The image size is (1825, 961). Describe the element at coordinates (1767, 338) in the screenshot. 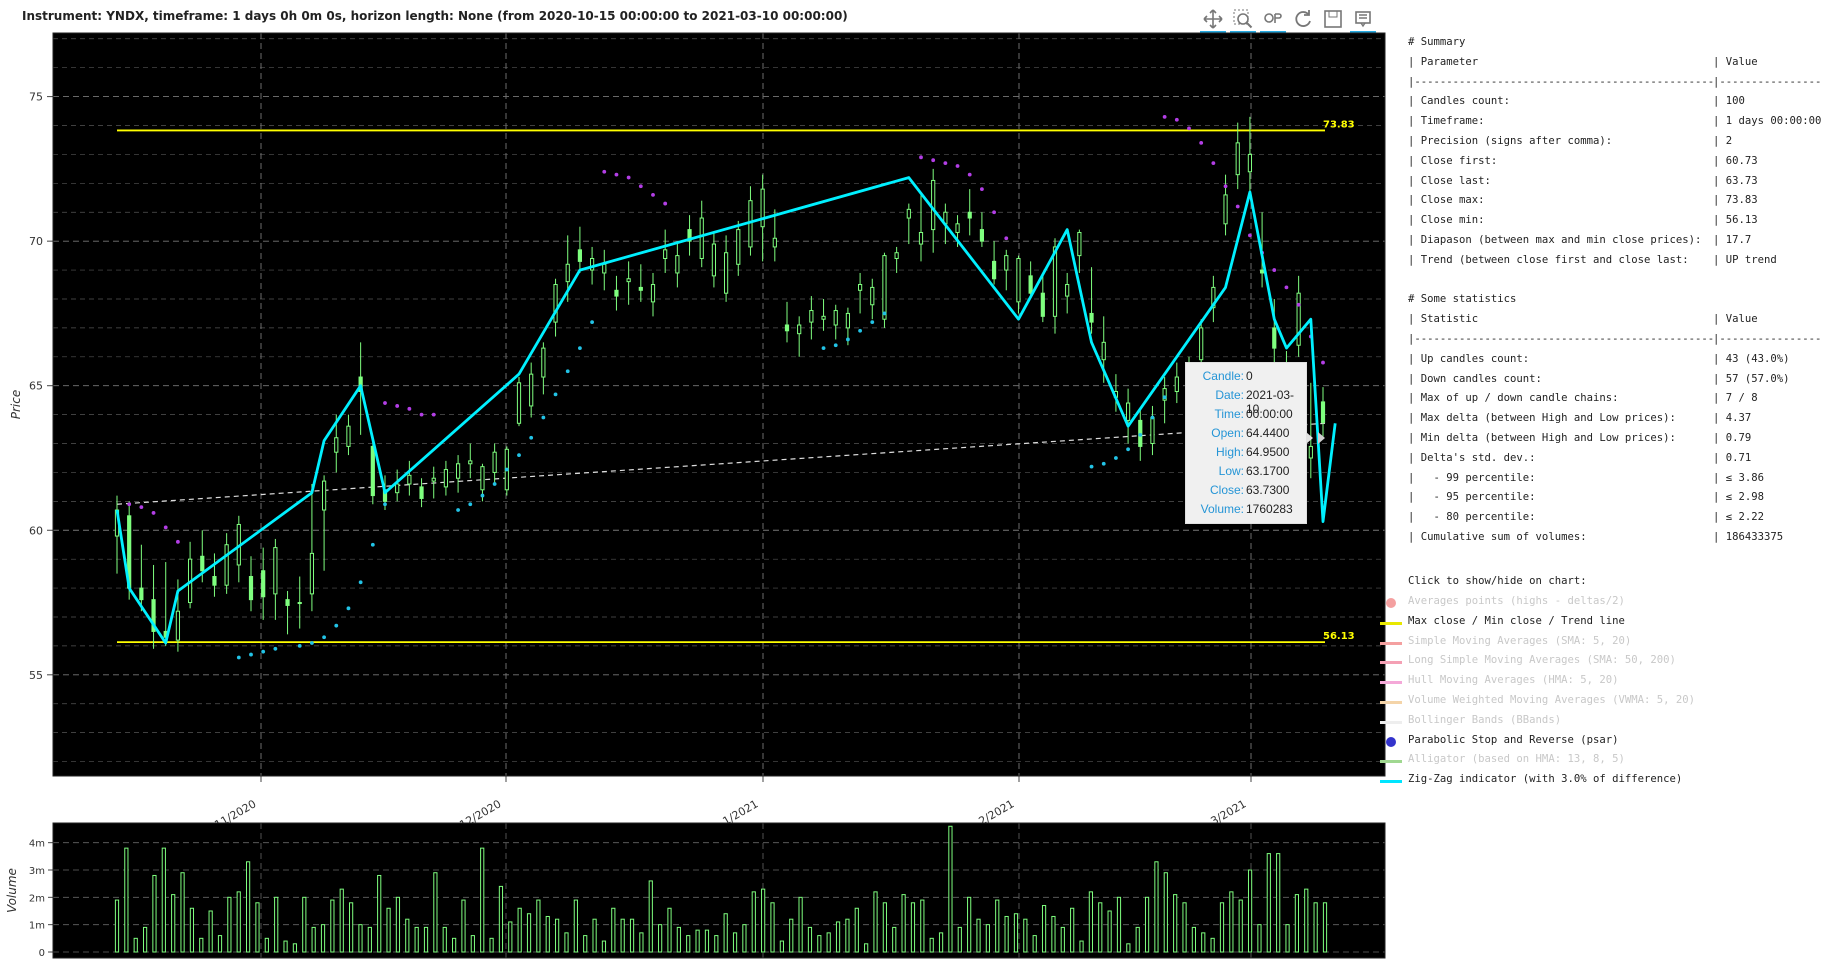

I see `stats-value: |----------------` at that location.